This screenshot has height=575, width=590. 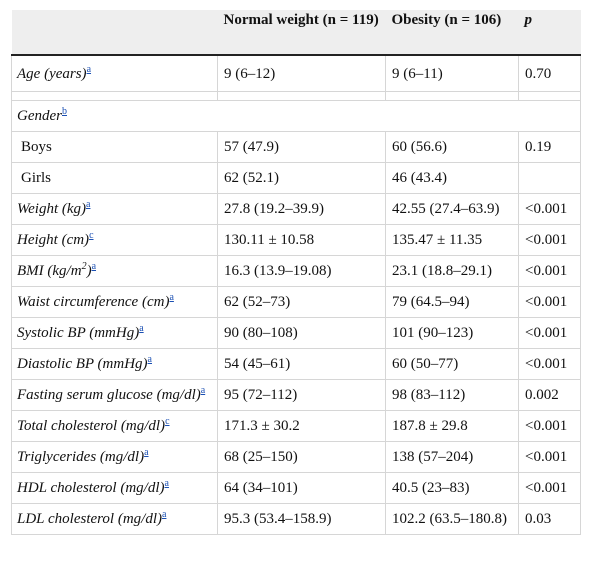 What do you see at coordinates (452, 147) in the screenshot?
I see `cell-obesity: 60 (56.6)` at bounding box center [452, 147].